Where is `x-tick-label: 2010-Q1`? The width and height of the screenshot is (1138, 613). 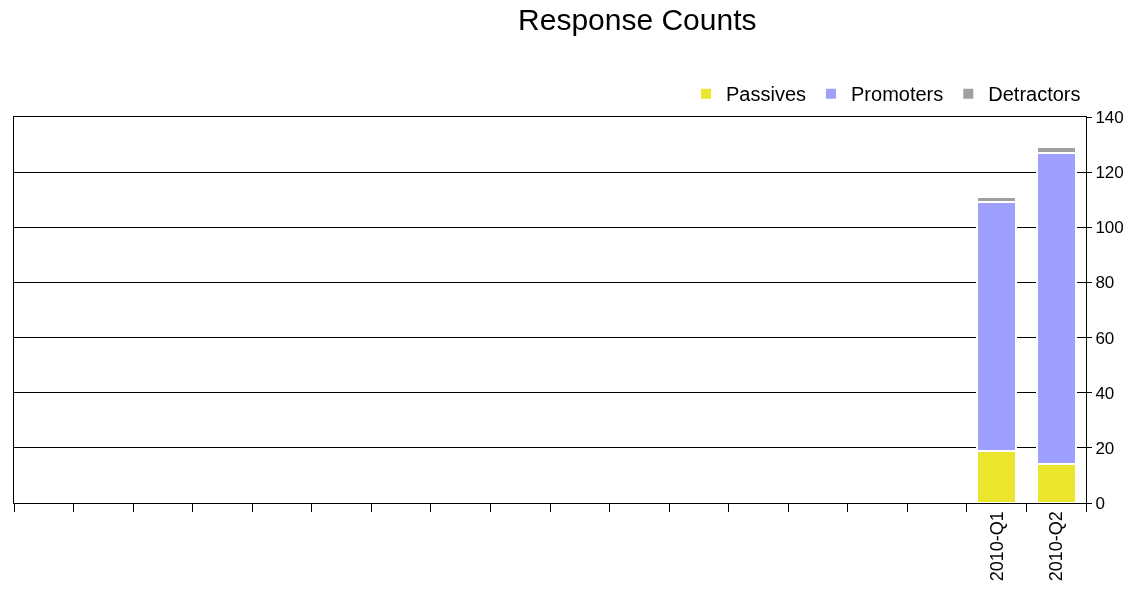
x-tick-label: 2010-Q1 is located at coordinates (996, 546).